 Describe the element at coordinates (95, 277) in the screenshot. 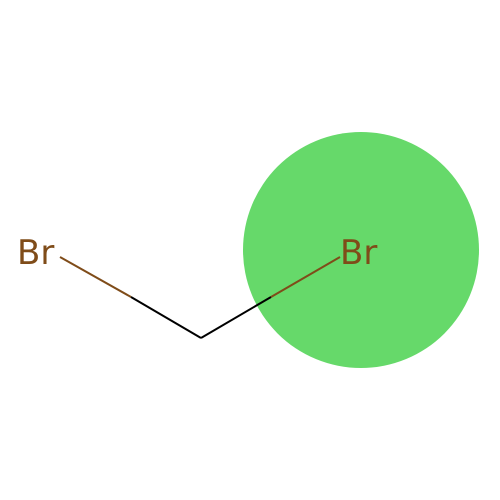

I see `bond-br-c1-br-half` at that location.